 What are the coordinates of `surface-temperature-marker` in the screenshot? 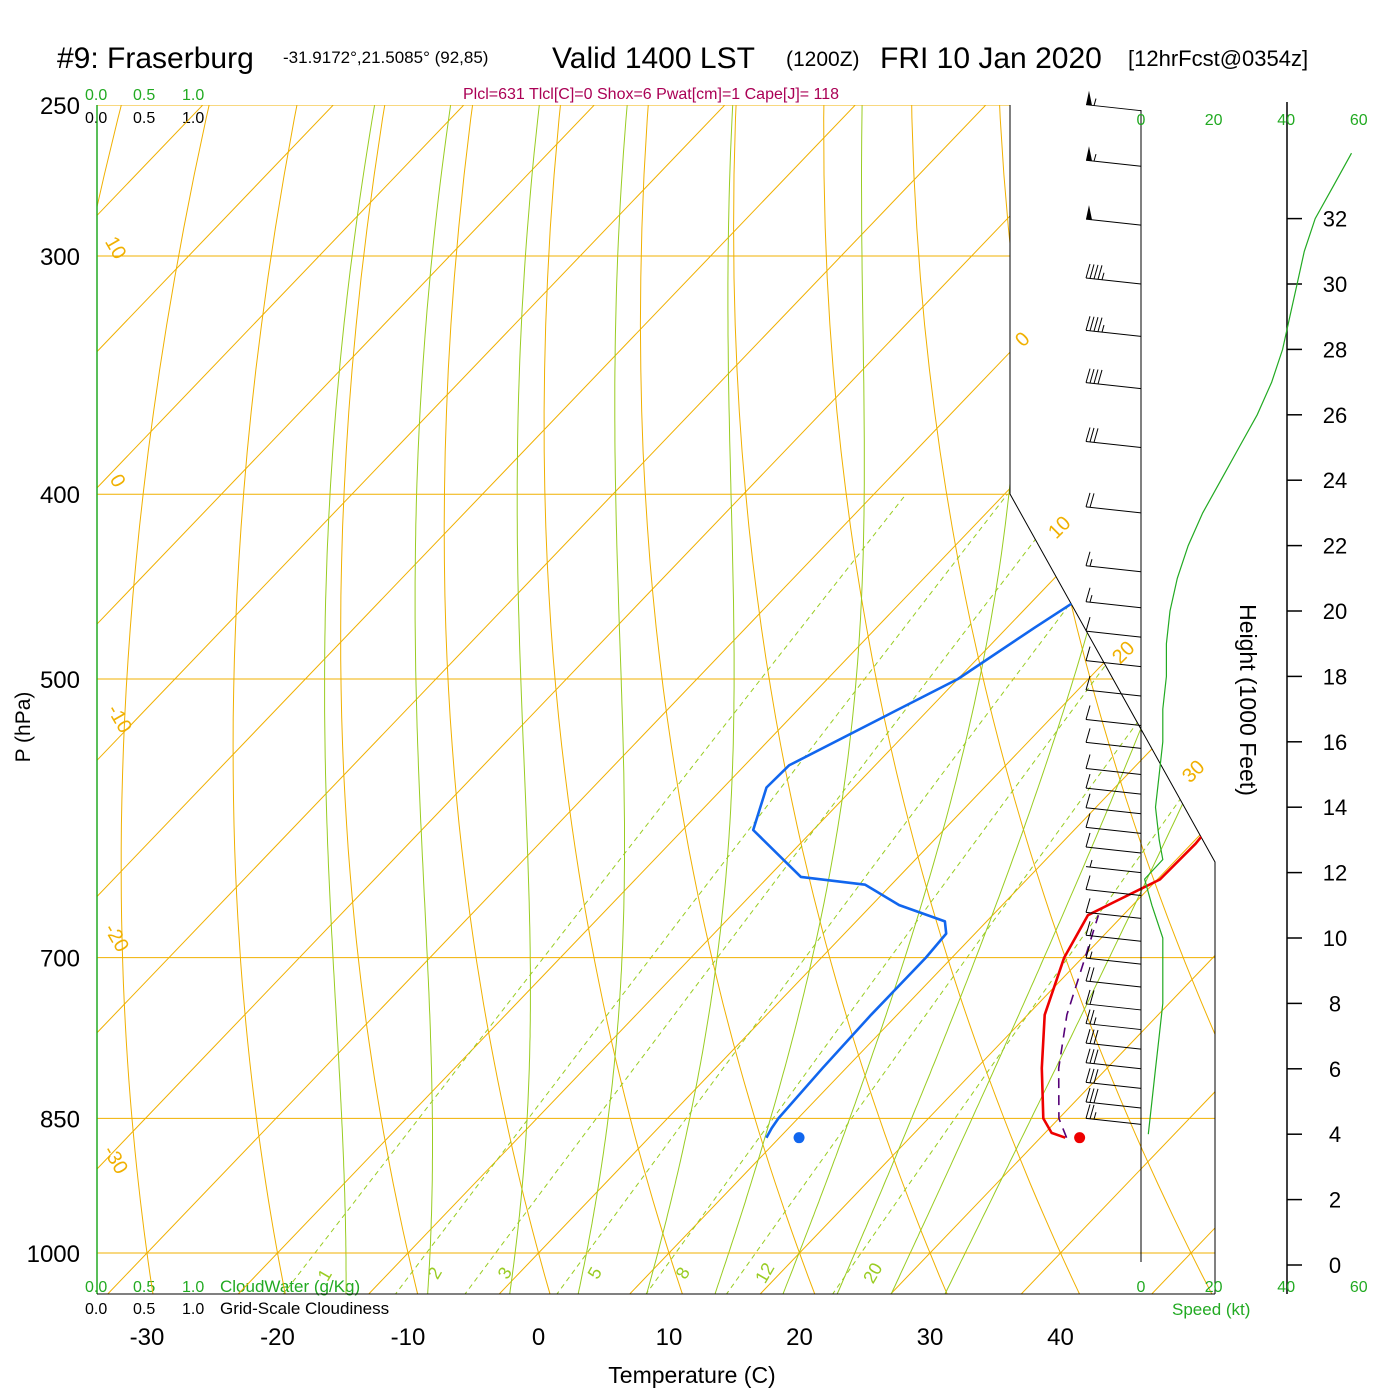 It's located at (1080, 1138).